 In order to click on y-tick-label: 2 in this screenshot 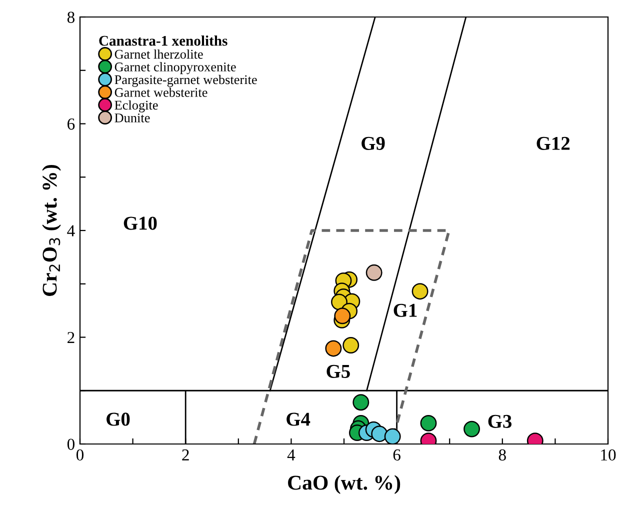, I will do `click(71, 338)`.